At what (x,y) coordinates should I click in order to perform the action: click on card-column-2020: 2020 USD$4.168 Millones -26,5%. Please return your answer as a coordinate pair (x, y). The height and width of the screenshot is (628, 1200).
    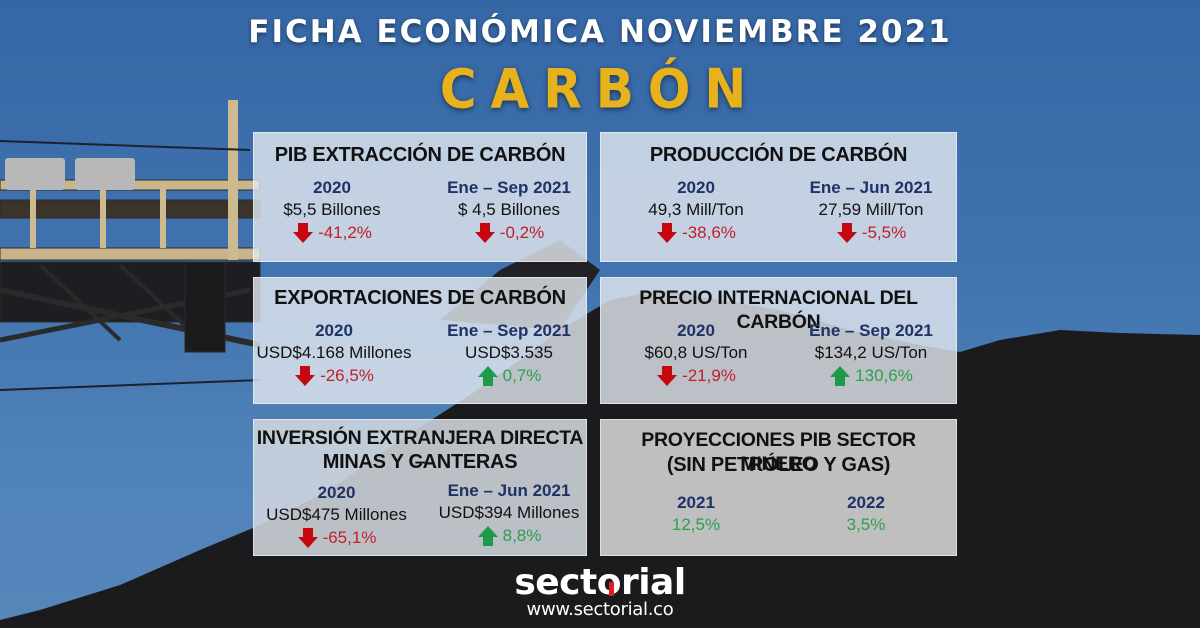
    Looking at the image, I should click on (334, 354).